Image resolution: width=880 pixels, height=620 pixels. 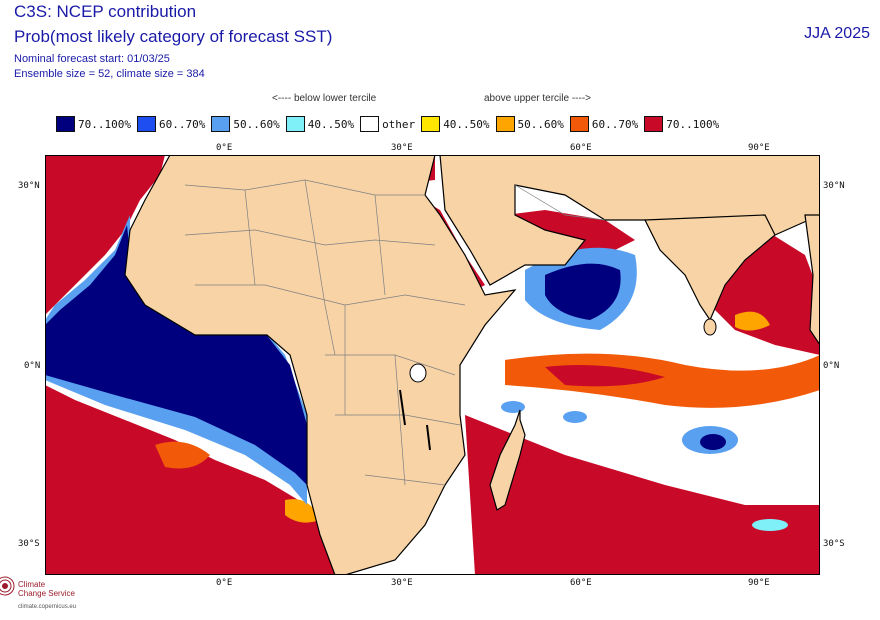 I want to click on warm-patch-bengal, so click(x=752, y=321).